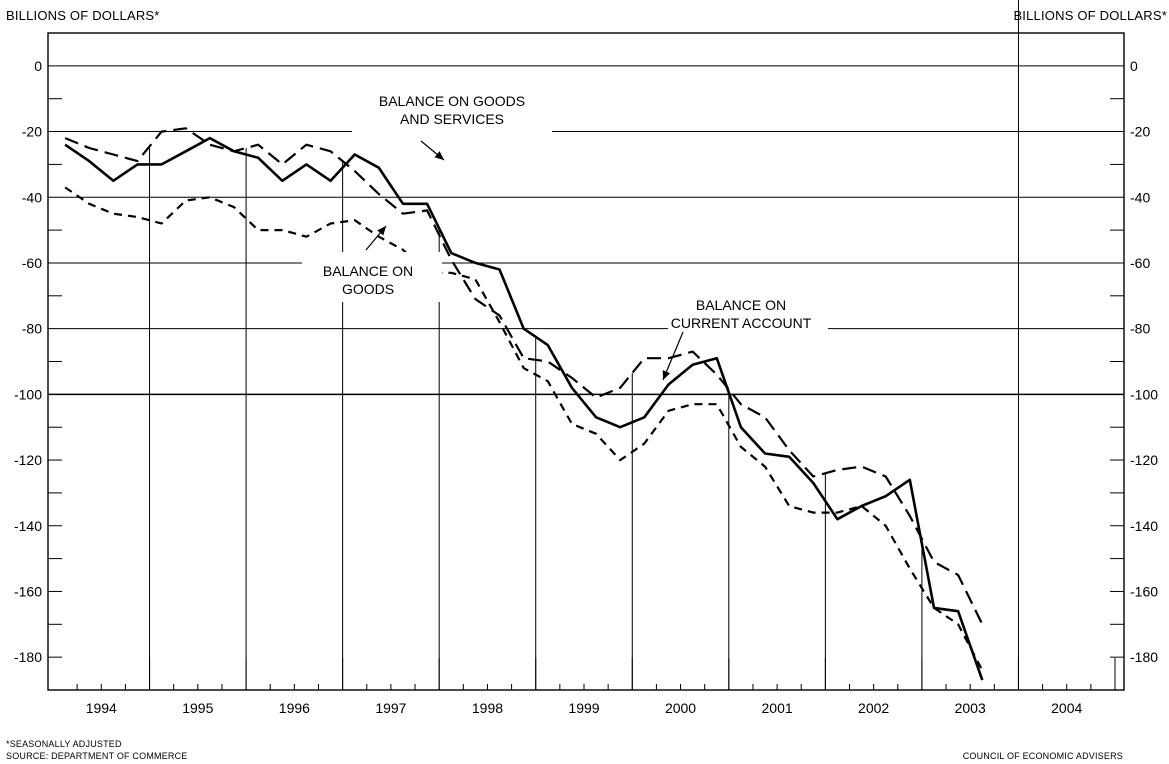 This screenshot has width=1169, height=764. Describe the element at coordinates (1140, 197) in the screenshot. I see `y-tick-label-right: -40` at that location.